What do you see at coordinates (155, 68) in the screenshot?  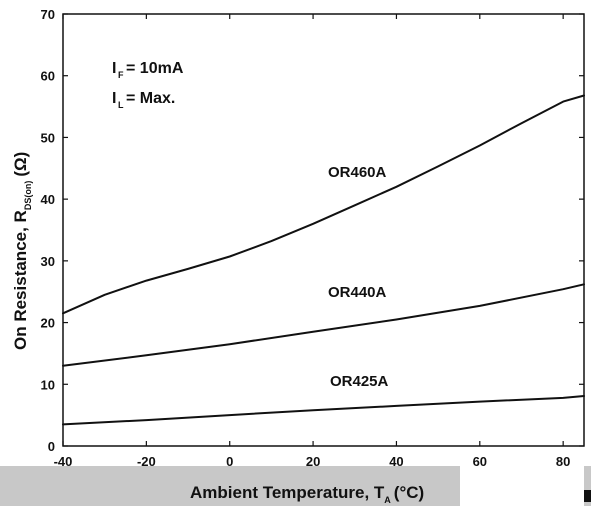 I see `annotation-if-value: = 10mA` at bounding box center [155, 68].